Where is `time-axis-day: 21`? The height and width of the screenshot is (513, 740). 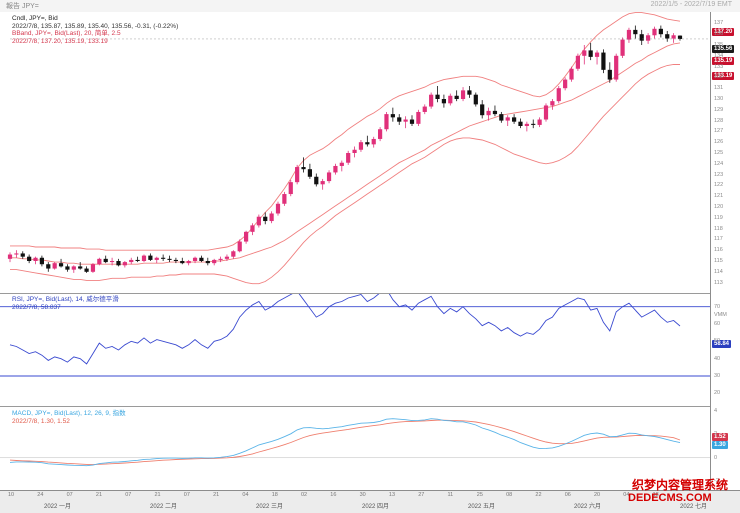
time-axis-day: 21 is located at coordinates (157, 495).